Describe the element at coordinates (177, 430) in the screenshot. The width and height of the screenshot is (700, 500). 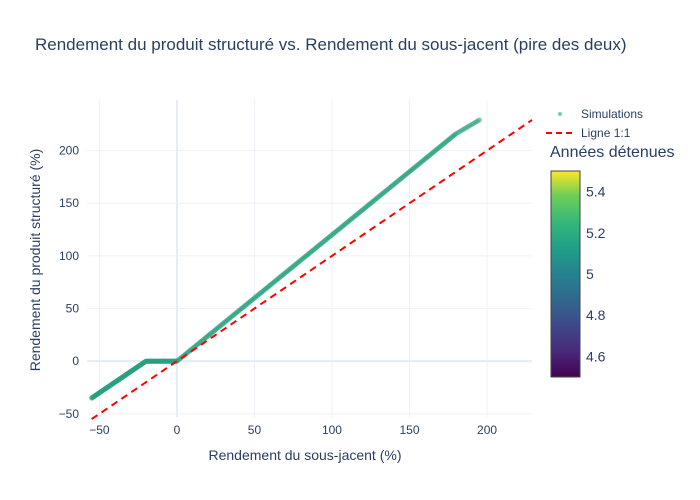
I see `x-tick-label: 0` at that location.